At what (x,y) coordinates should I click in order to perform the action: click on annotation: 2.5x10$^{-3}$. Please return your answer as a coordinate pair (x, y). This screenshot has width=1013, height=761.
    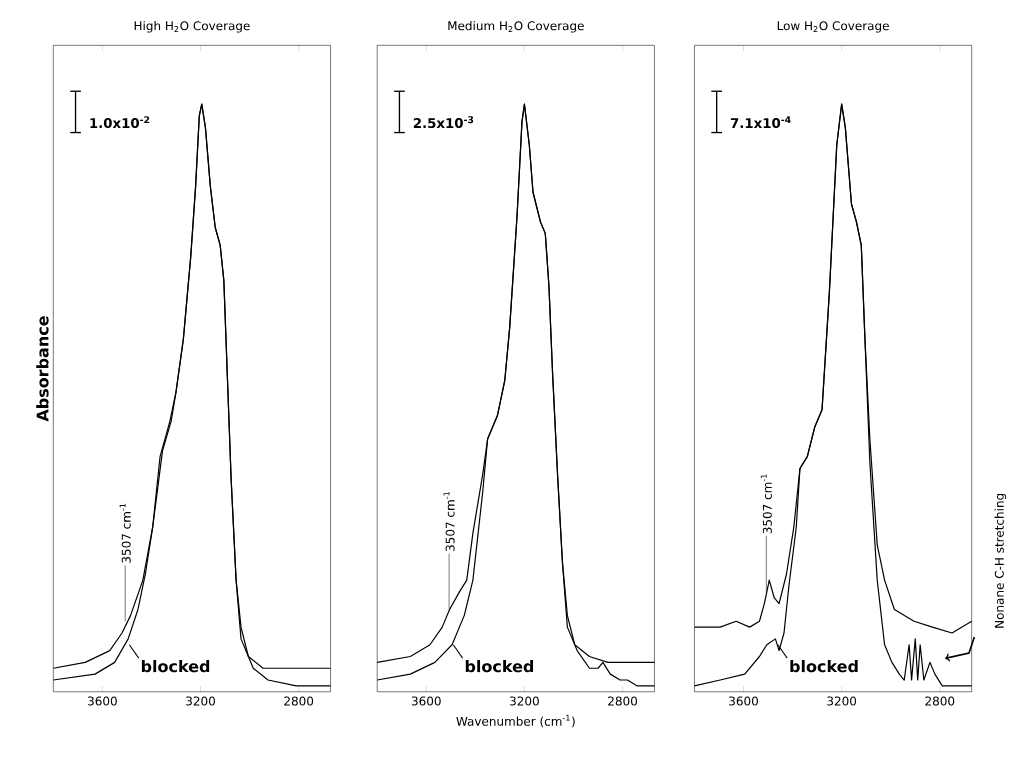
    Looking at the image, I should click on (443, 122).